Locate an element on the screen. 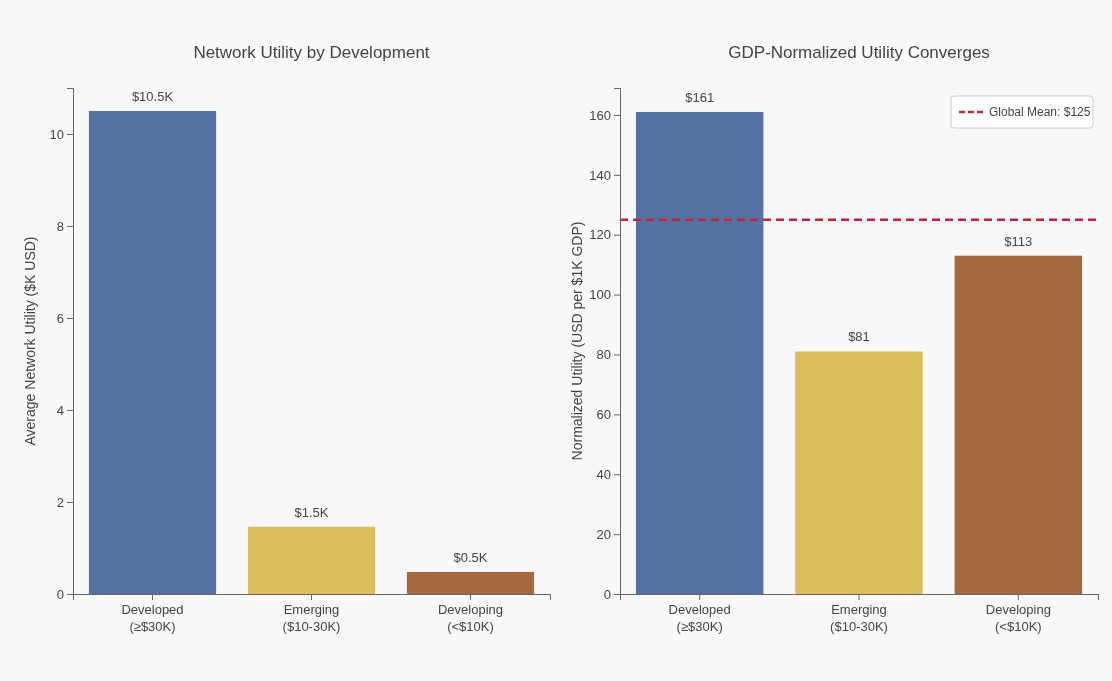  y-axis-title: Normalized Utility (USD per $1K GDP) is located at coordinates (577, 341).